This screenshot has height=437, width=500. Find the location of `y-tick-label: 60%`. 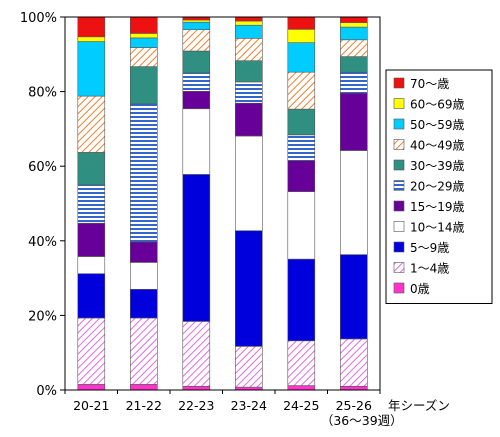

y-tick-label: 60% is located at coordinates (42, 167).